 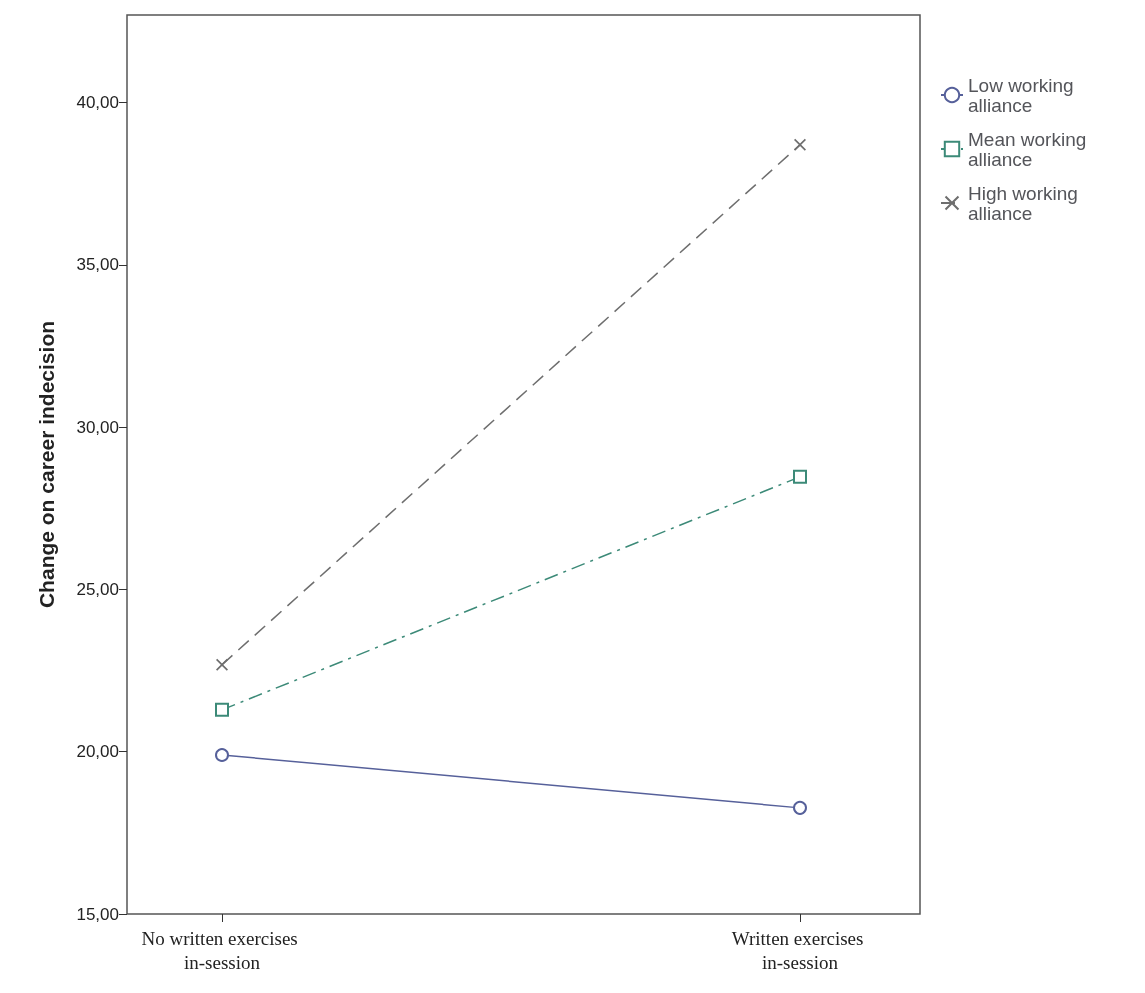 I want to click on y-tick-label: 15,00, so click(x=97, y=914).